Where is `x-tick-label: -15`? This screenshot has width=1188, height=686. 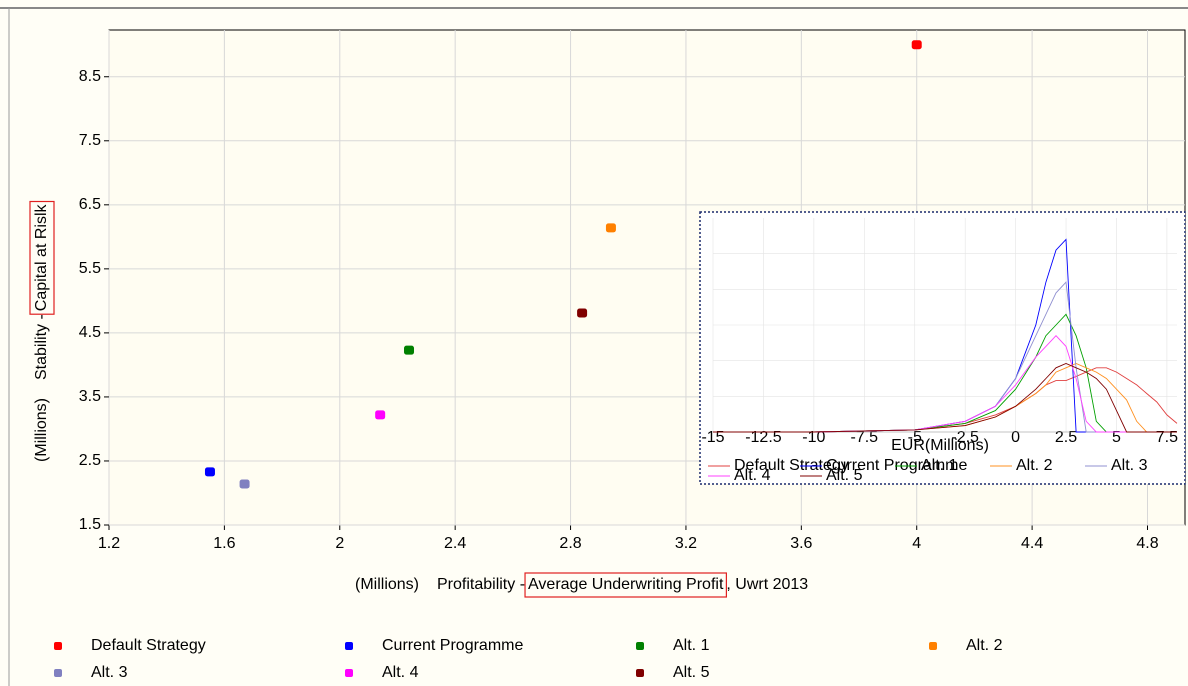
x-tick-label: -15 is located at coordinates (712, 437).